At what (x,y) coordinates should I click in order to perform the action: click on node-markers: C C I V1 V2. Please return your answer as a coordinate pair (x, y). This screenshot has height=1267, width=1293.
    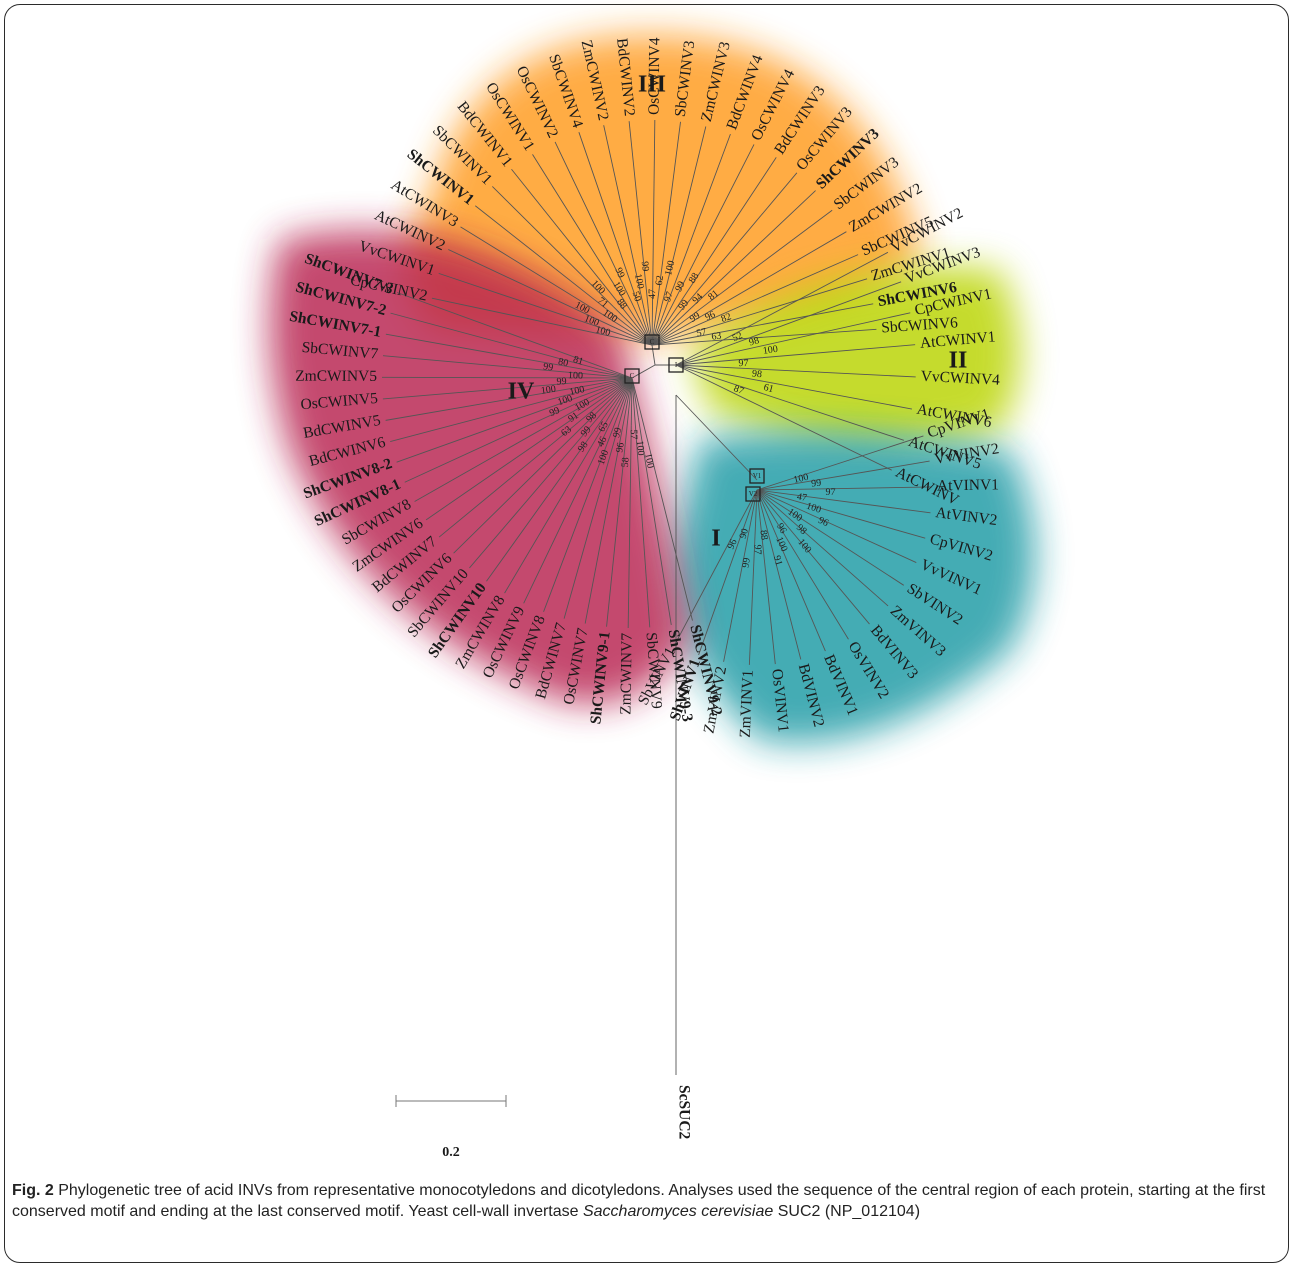
    Looking at the image, I should click on (694, 418).